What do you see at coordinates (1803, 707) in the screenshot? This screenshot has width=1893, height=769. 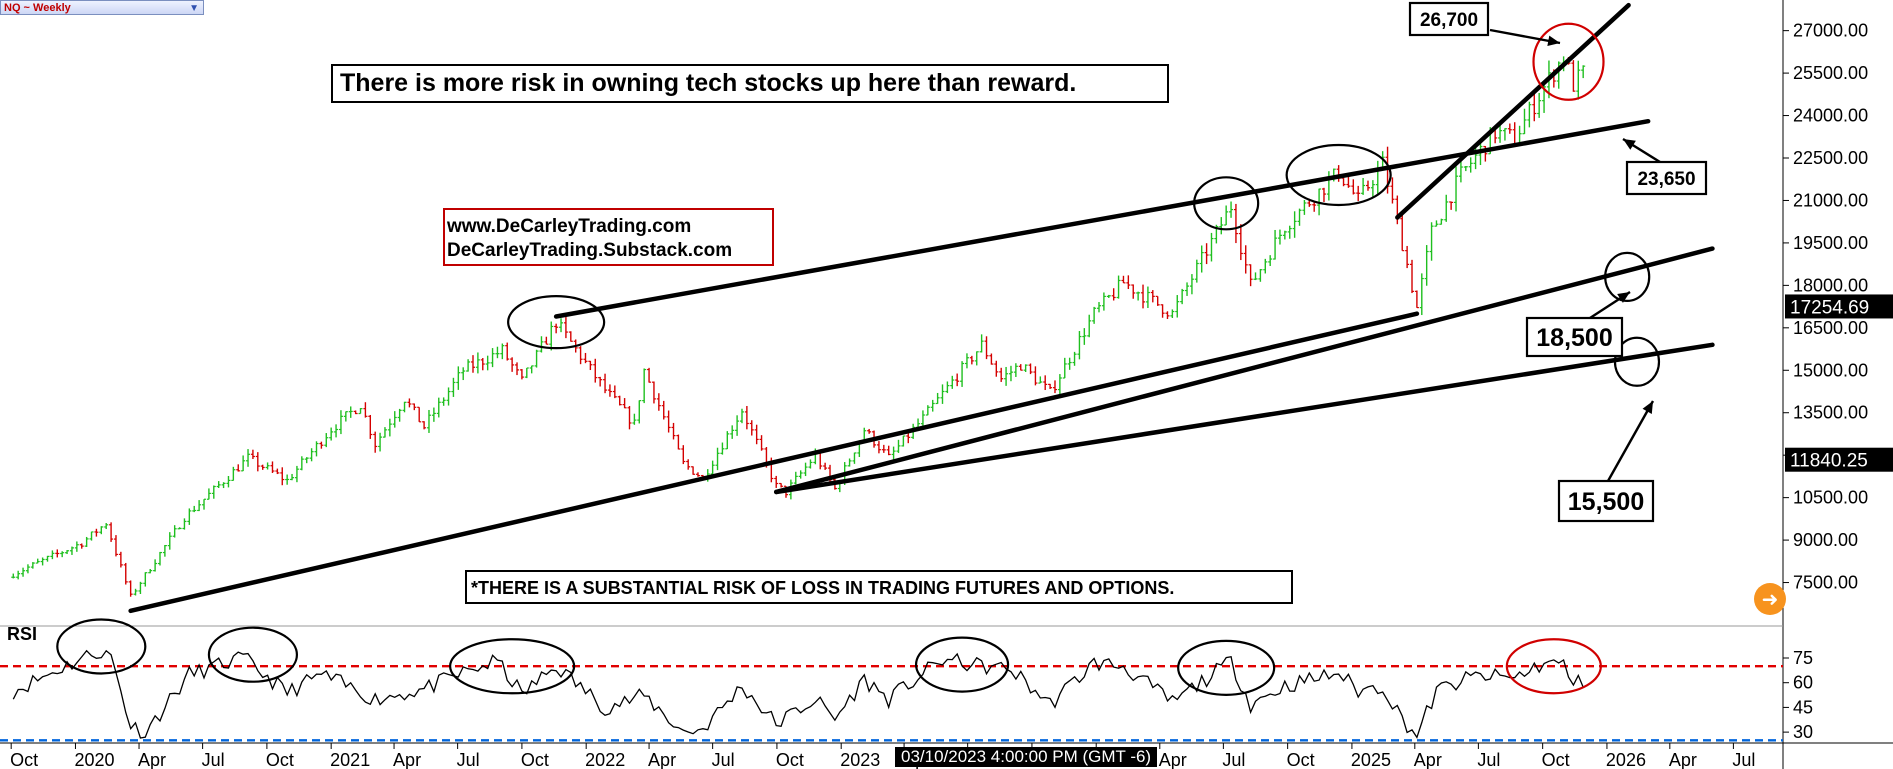 I see `rsi-tick-label: 45` at bounding box center [1803, 707].